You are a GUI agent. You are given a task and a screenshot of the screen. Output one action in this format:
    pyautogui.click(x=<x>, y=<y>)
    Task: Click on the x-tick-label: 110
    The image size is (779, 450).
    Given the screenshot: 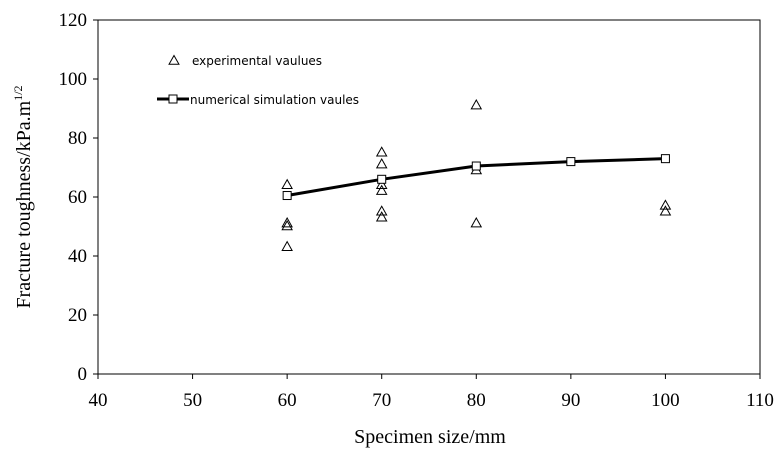 What is the action you would take?
    pyautogui.click(x=760, y=400)
    